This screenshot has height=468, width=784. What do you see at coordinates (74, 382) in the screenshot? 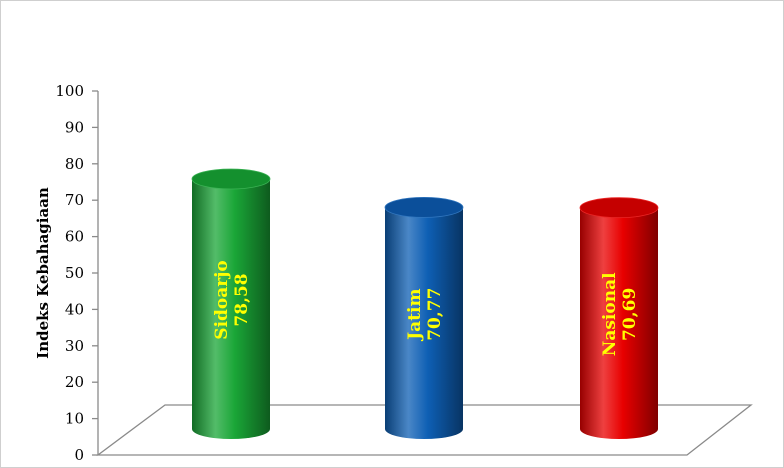
I see `y-tick-label: 20` at bounding box center [74, 382].